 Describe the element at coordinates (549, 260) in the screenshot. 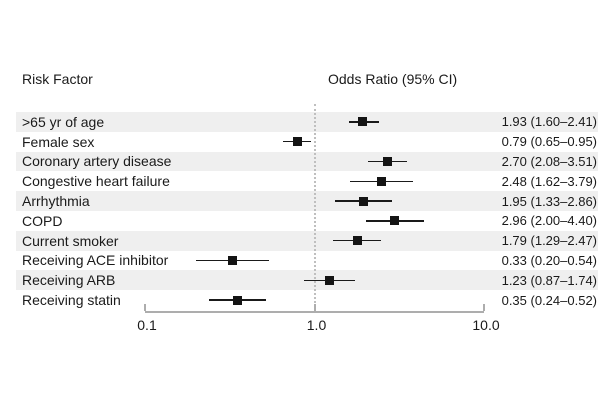

I see `row-value: 0.33 (0.20–0.54)` at that location.